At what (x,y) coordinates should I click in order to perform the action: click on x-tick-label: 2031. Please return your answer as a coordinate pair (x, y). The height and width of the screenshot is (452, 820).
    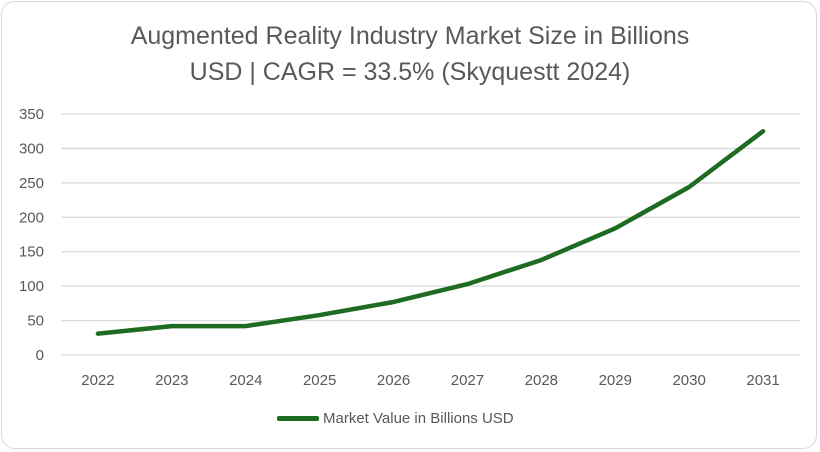
    Looking at the image, I should click on (762, 380).